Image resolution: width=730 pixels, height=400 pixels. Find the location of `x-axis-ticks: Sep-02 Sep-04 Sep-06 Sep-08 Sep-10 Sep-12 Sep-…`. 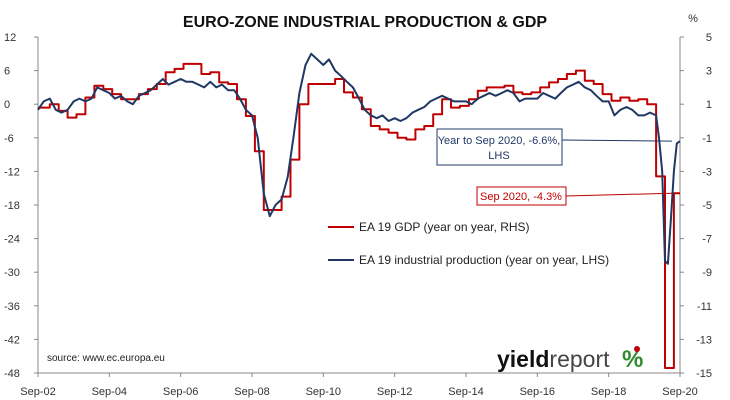

x-axis-ticks: Sep-02 Sep-04 Sep-06 Sep-08 Sep-10 Sep-12 Sep-… is located at coordinates (359, 385).